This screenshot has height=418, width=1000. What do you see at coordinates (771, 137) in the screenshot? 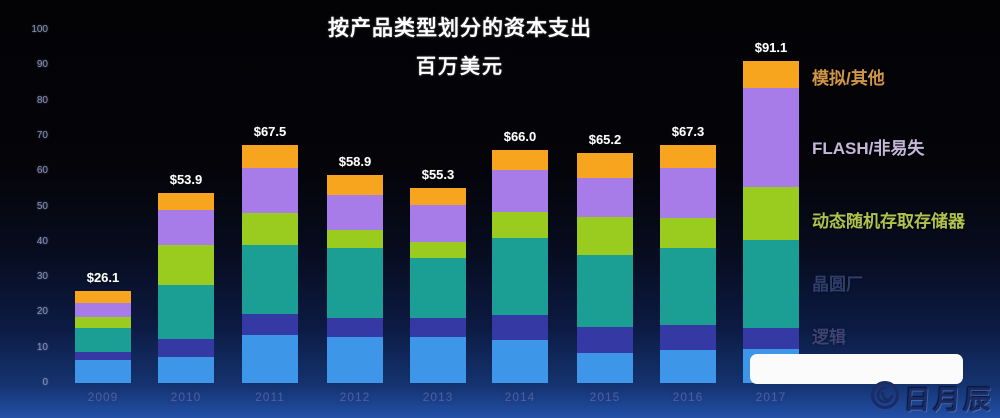
I see `bar-segment-FLASH/非易失-2017` at bounding box center [771, 137].